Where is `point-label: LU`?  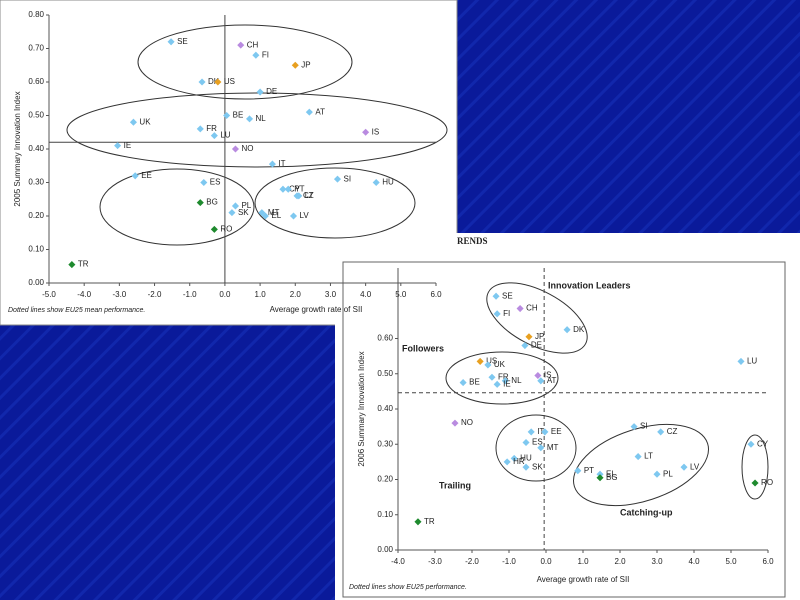 point-label: LU is located at coordinates (225, 135).